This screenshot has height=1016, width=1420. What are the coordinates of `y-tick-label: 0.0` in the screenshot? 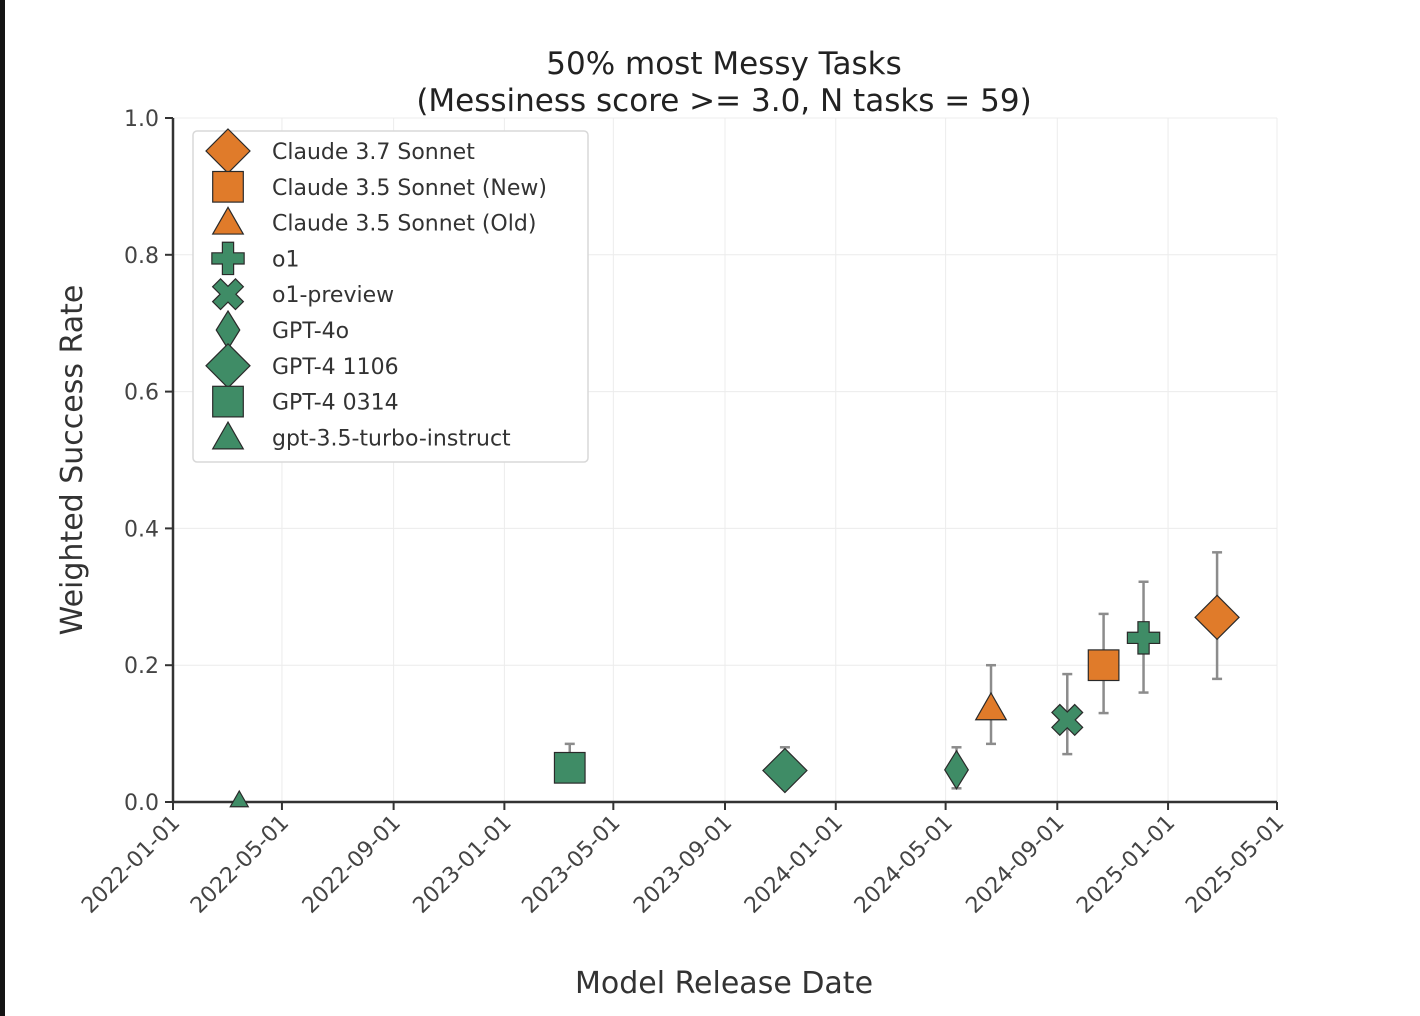 It's located at (141, 803).